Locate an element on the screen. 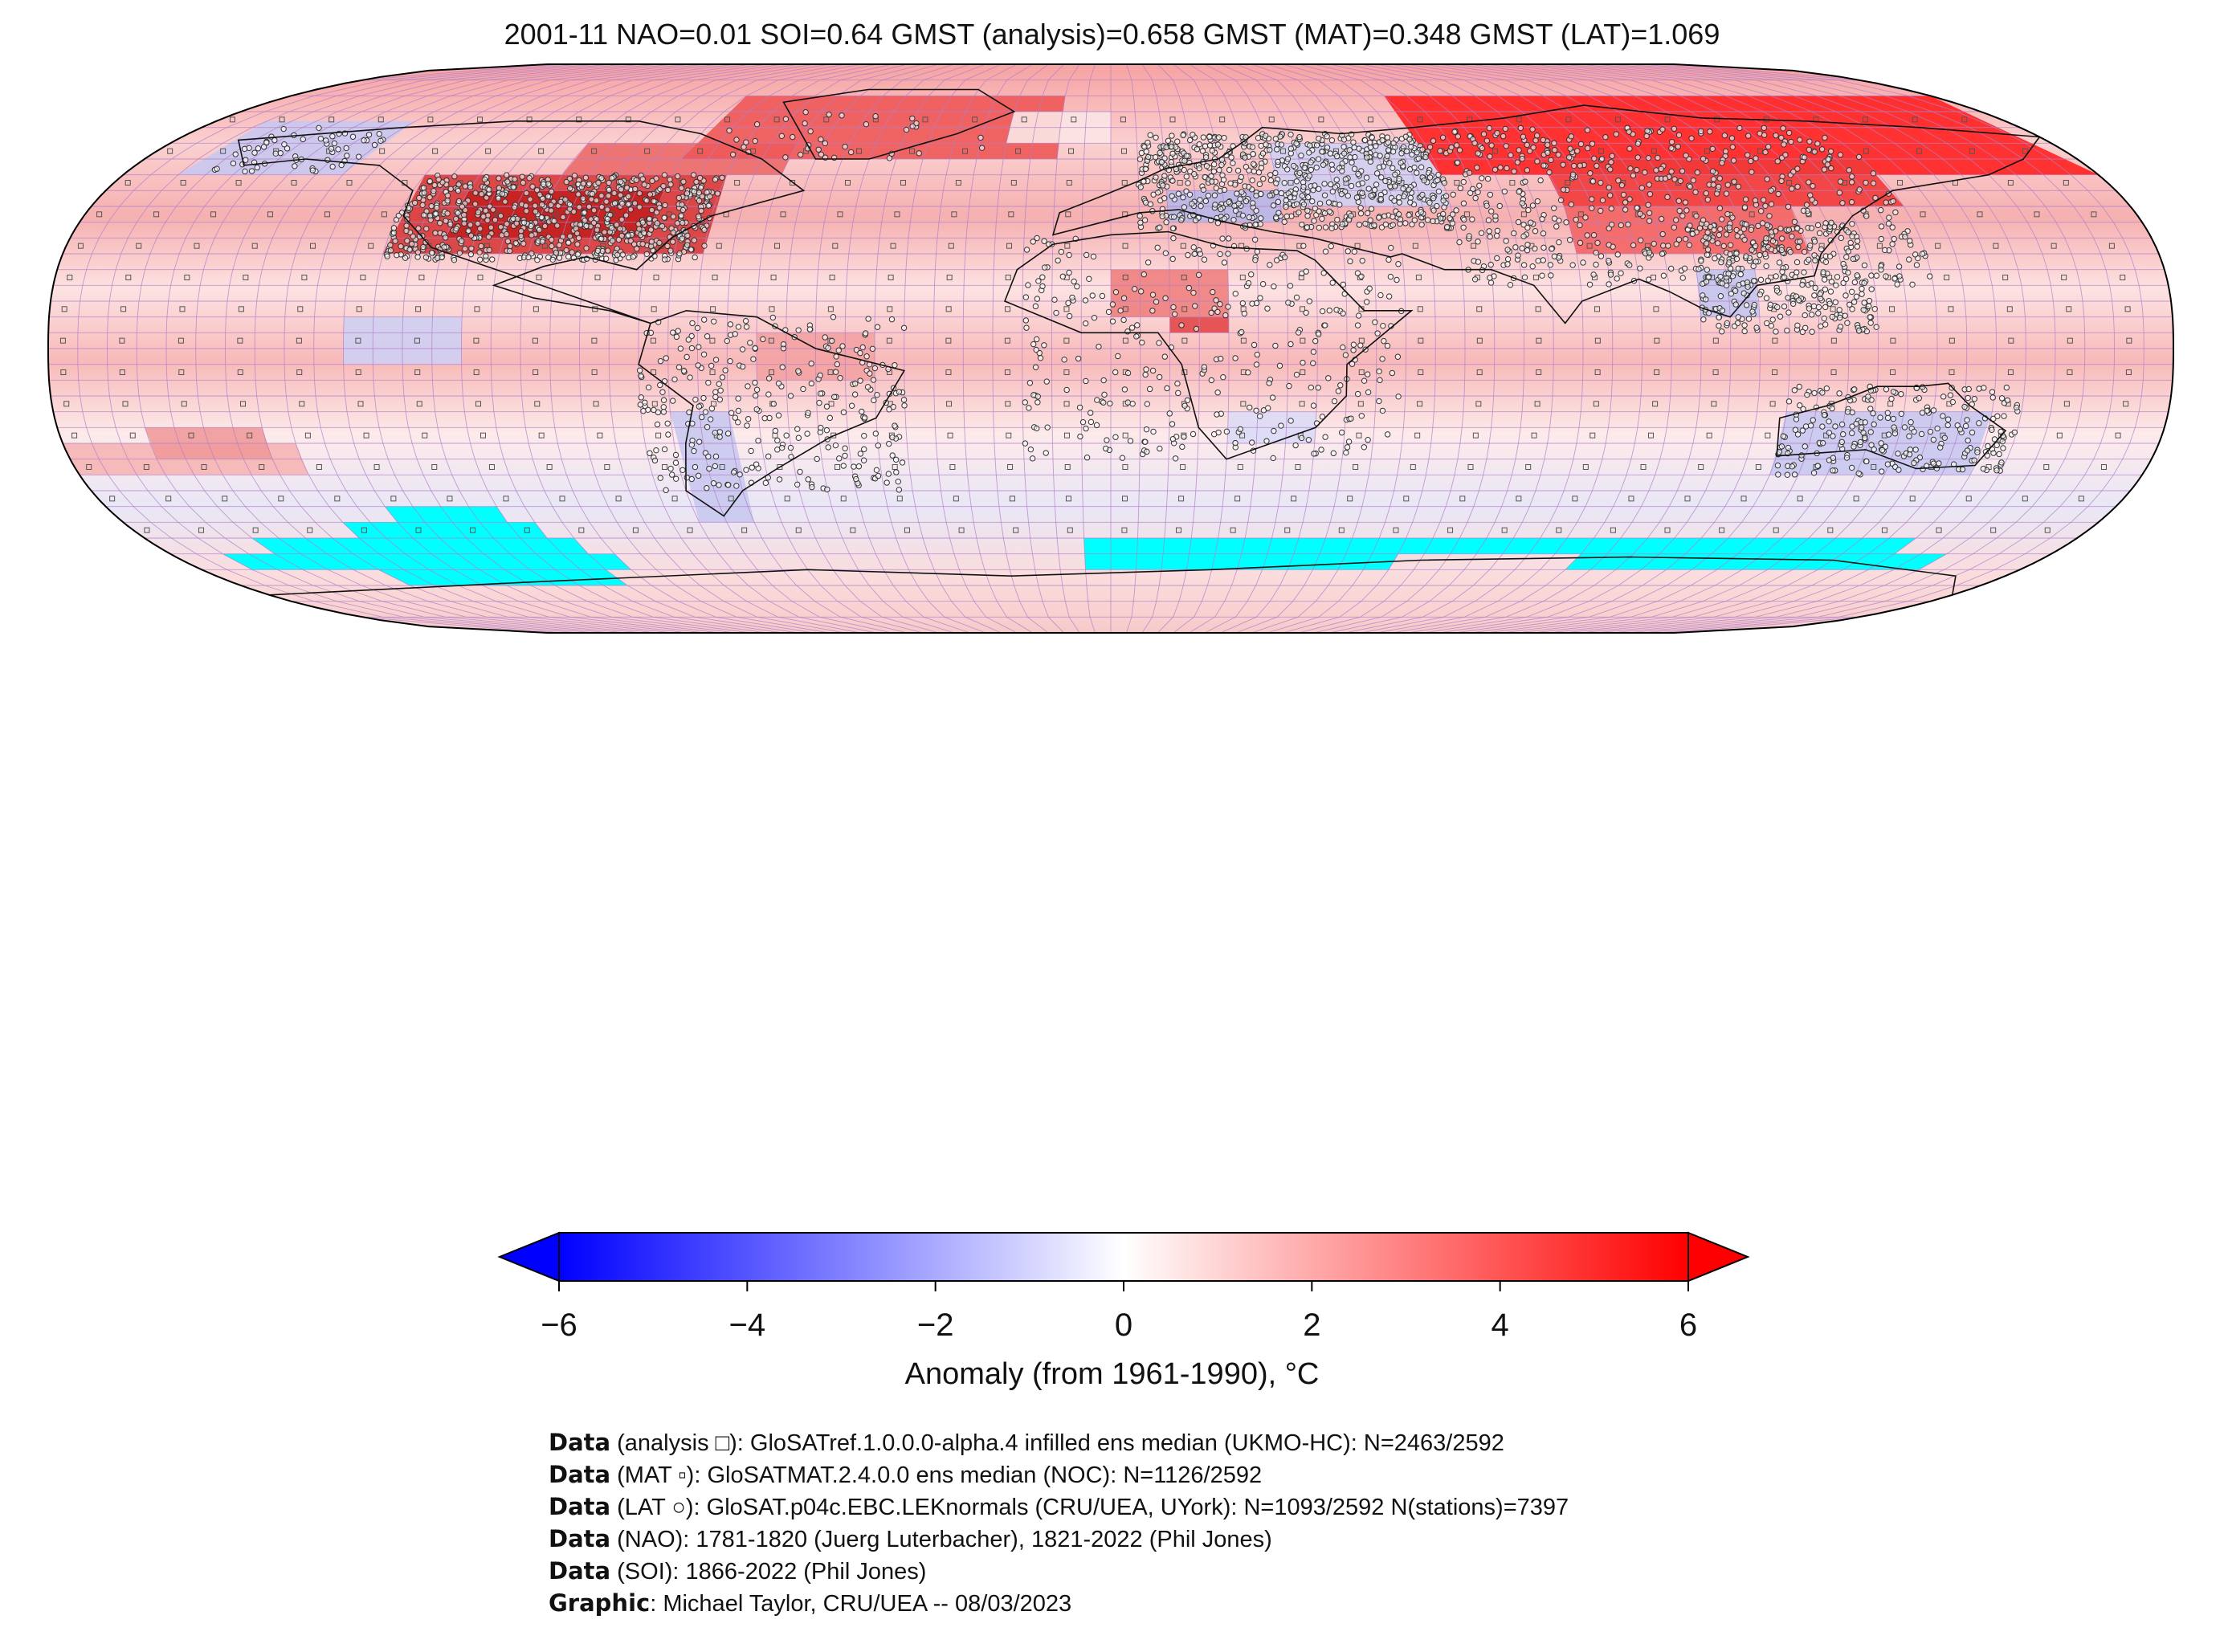  credit-line-text: (SOI): 1866-2022 (Phil Jones) is located at coordinates (768, 1572).